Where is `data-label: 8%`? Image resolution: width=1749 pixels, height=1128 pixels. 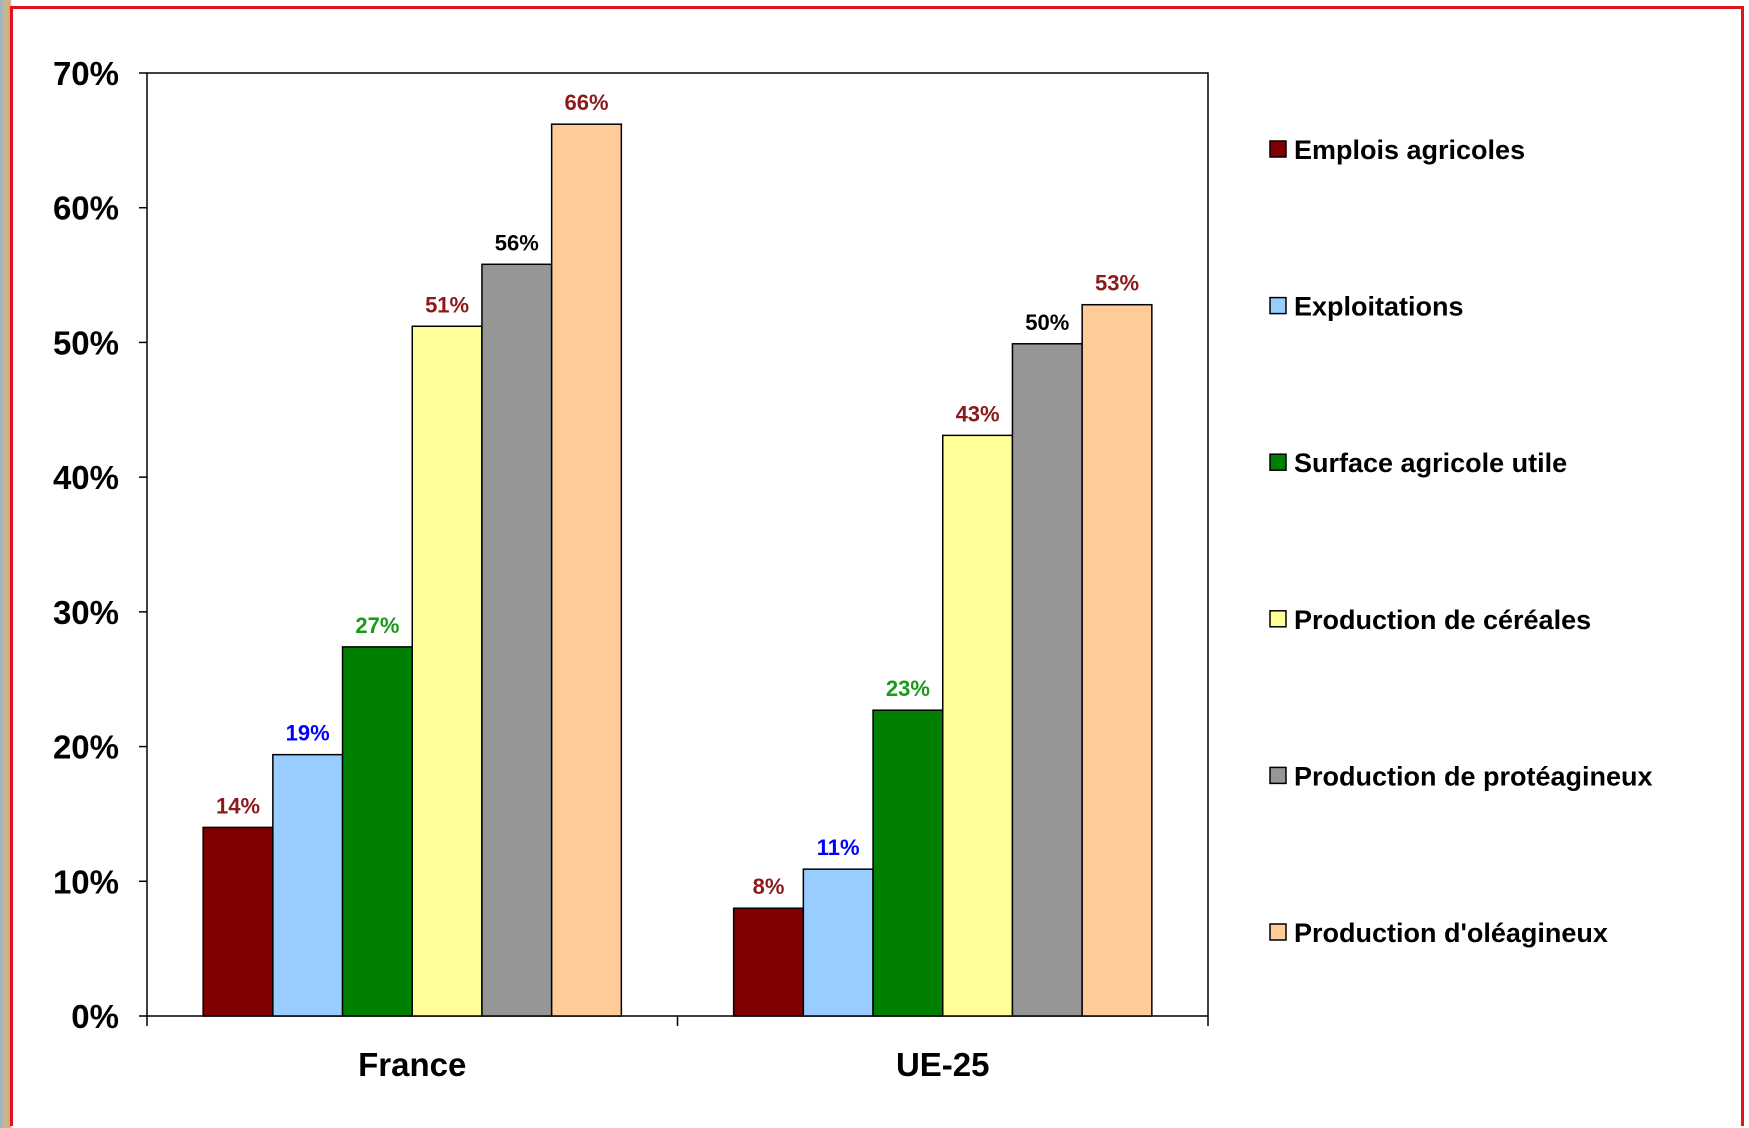
data-label: 8% is located at coordinates (769, 886).